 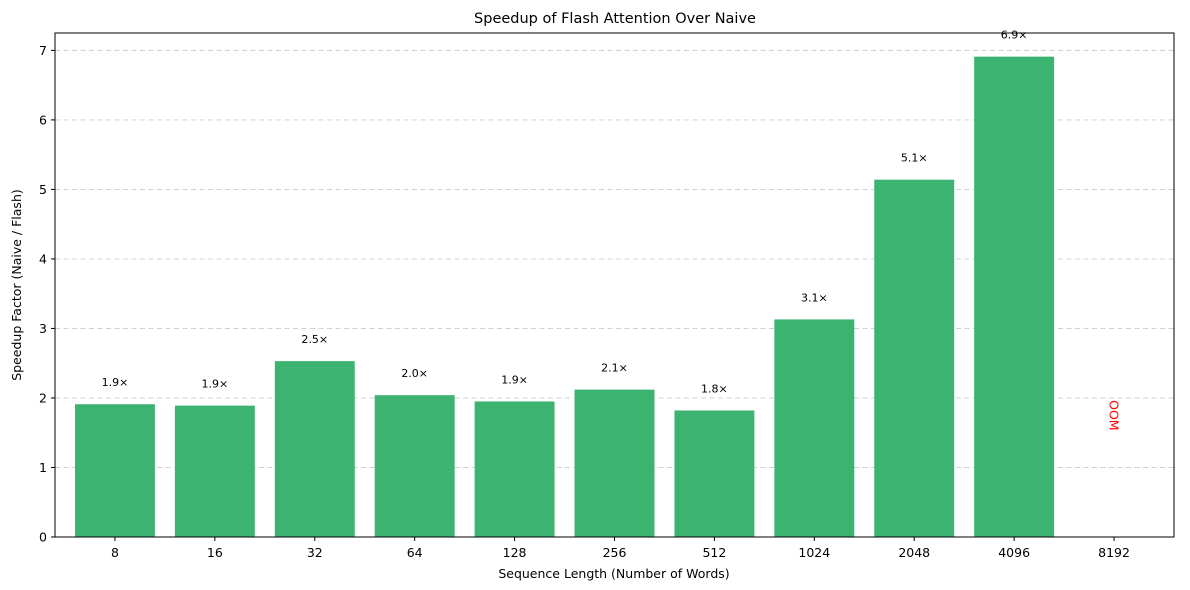 What do you see at coordinates (314, 339) in the screenshot?
I see `bar-value-label: 2.5×` at bounding box center [314, 339].